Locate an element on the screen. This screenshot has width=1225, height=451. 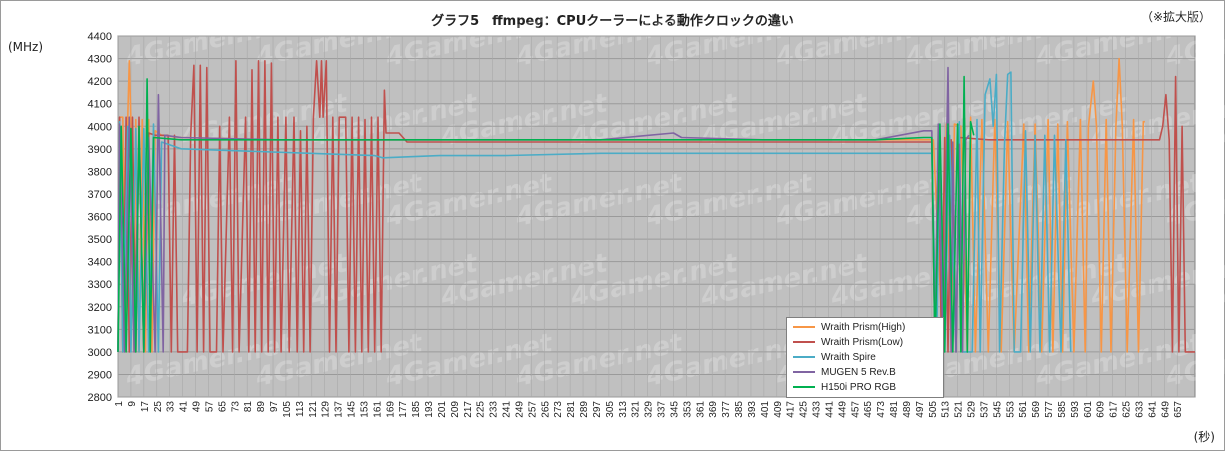
y-tick-label: 3300 is located at coordinates (100, 285).